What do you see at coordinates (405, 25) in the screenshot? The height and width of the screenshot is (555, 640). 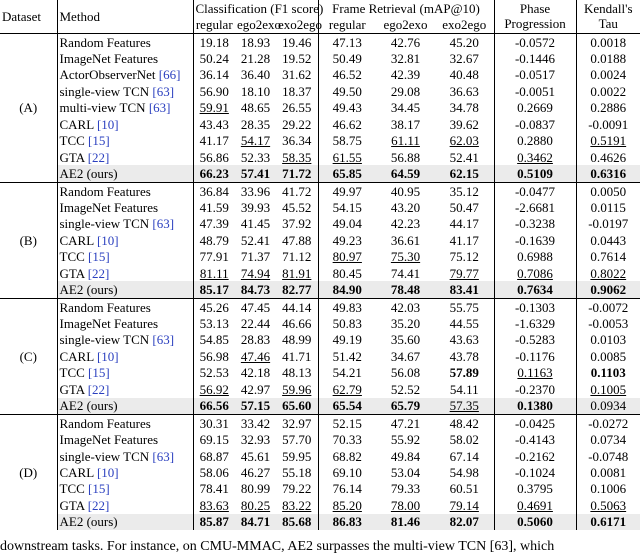 I see `header-subcol: ego2exo` at bounding box center [405, 25].